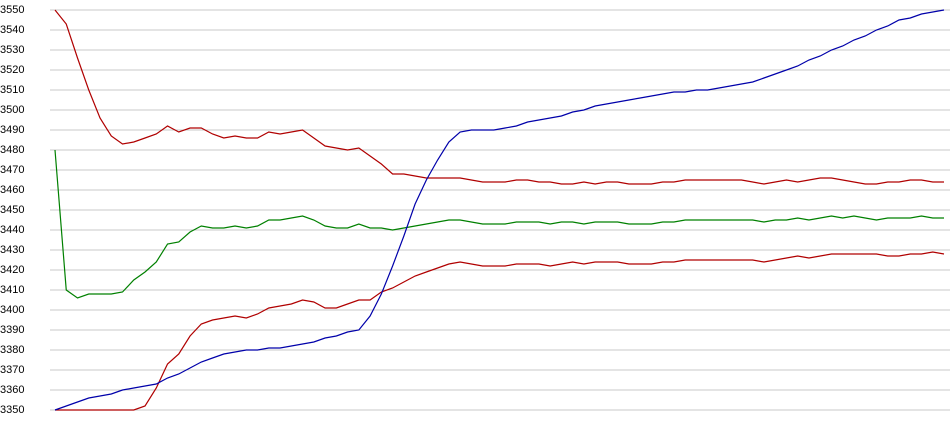 This screenshot has height=435, width=950. What do you see at coordinates (12, 10) in the screenshot?
I see `y-tick-label: 3550` at bounding box center [12, 10].